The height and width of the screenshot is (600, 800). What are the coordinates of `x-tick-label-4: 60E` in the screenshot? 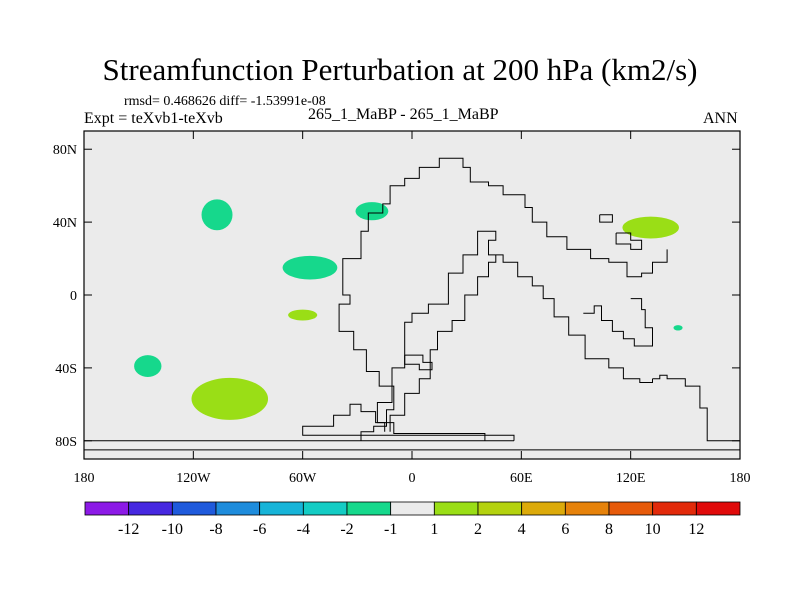 It's located at (521, 478).